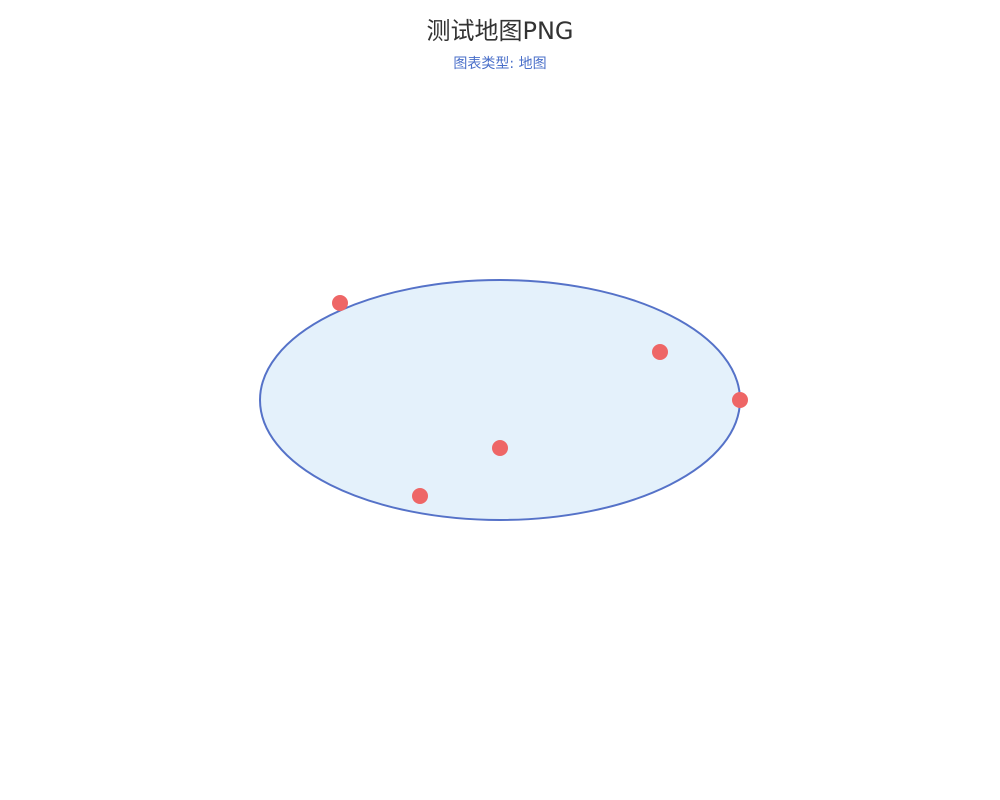  I want to click on chart-title: 测试地图PNG, so click(500, 31).